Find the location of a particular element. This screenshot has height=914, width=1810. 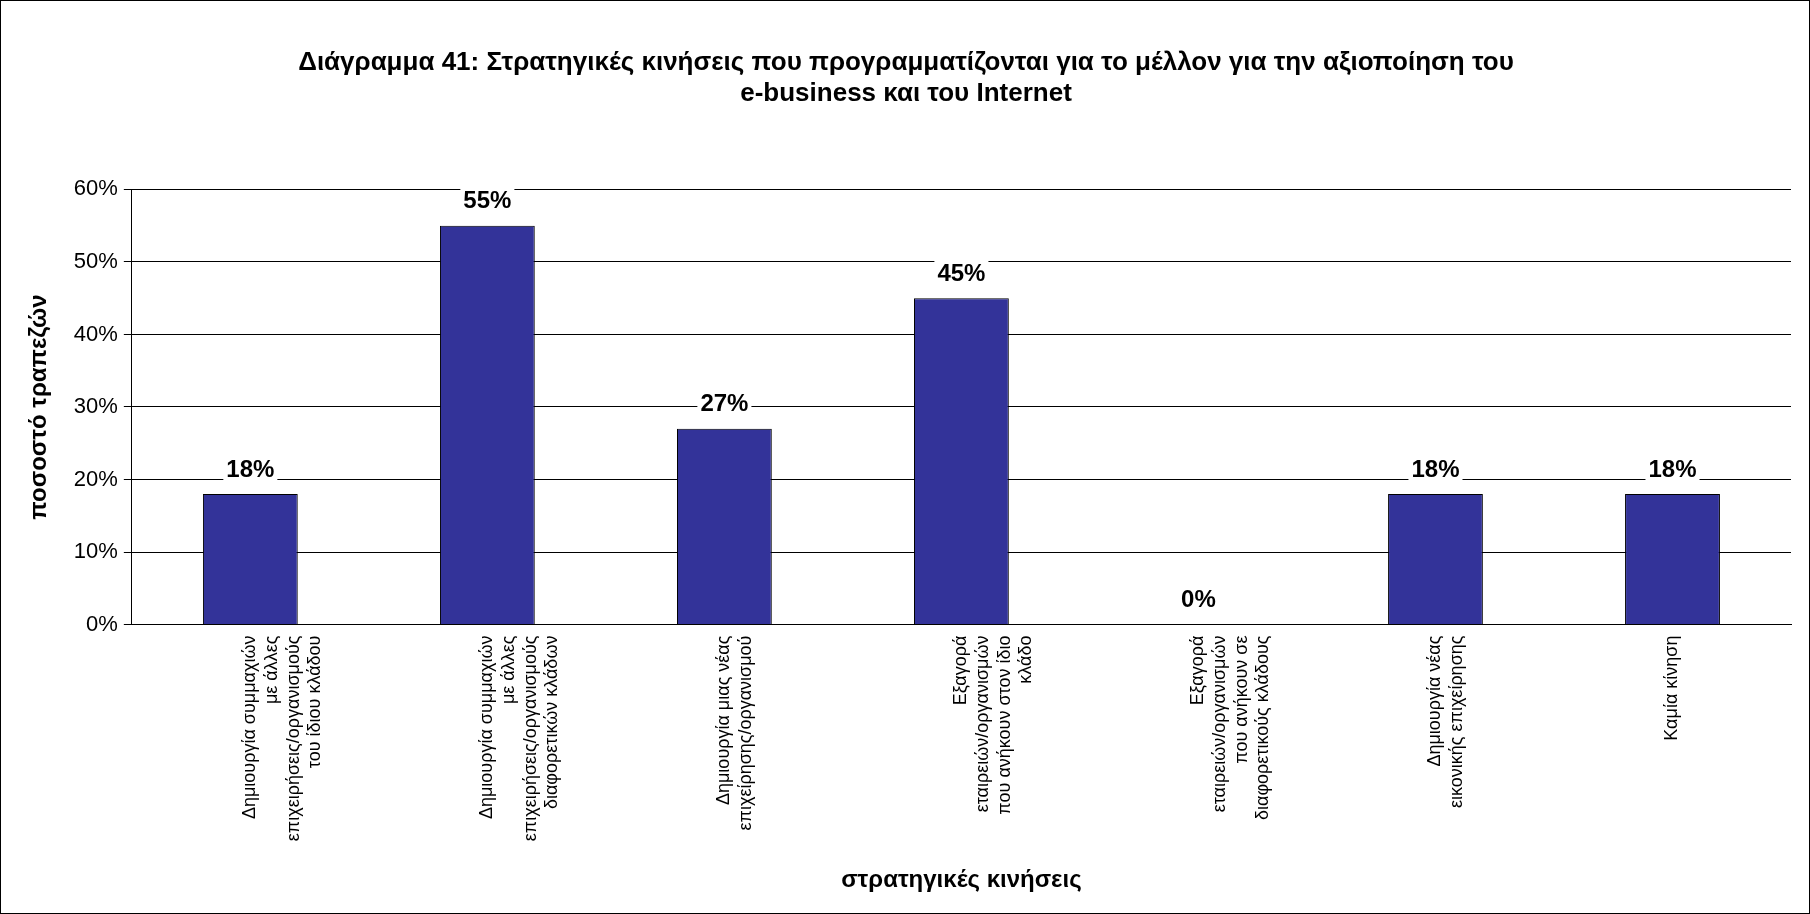

chart-title: Διάγραμμα 41: Στρατηγικές κινήσεις που προγραμματίζονται για το μέλλον για την αξιοποίηση του e-business και του Internet is located at coordinates (906, 76).